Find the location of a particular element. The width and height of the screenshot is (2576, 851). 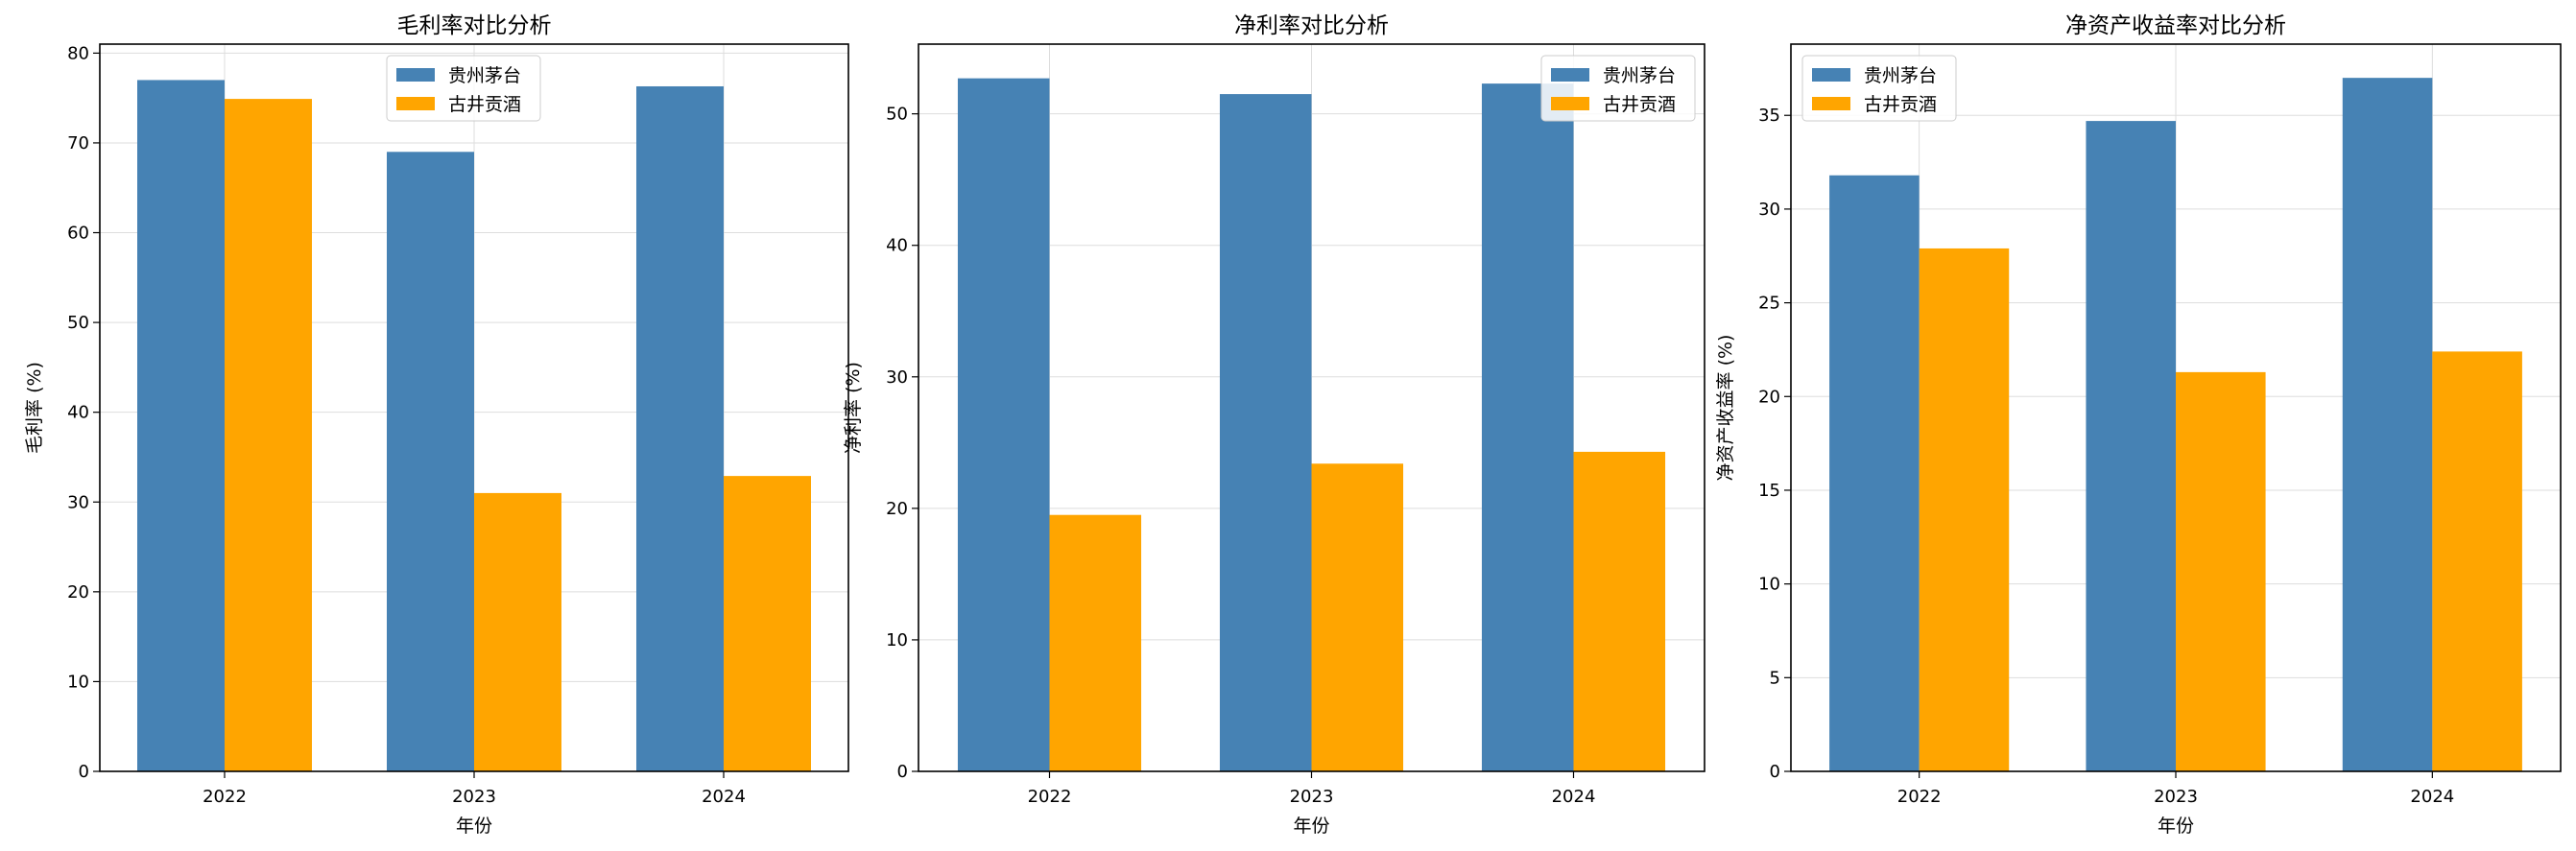

chart-title: 净利率对比分析 is located at coordinates (1311, 25).